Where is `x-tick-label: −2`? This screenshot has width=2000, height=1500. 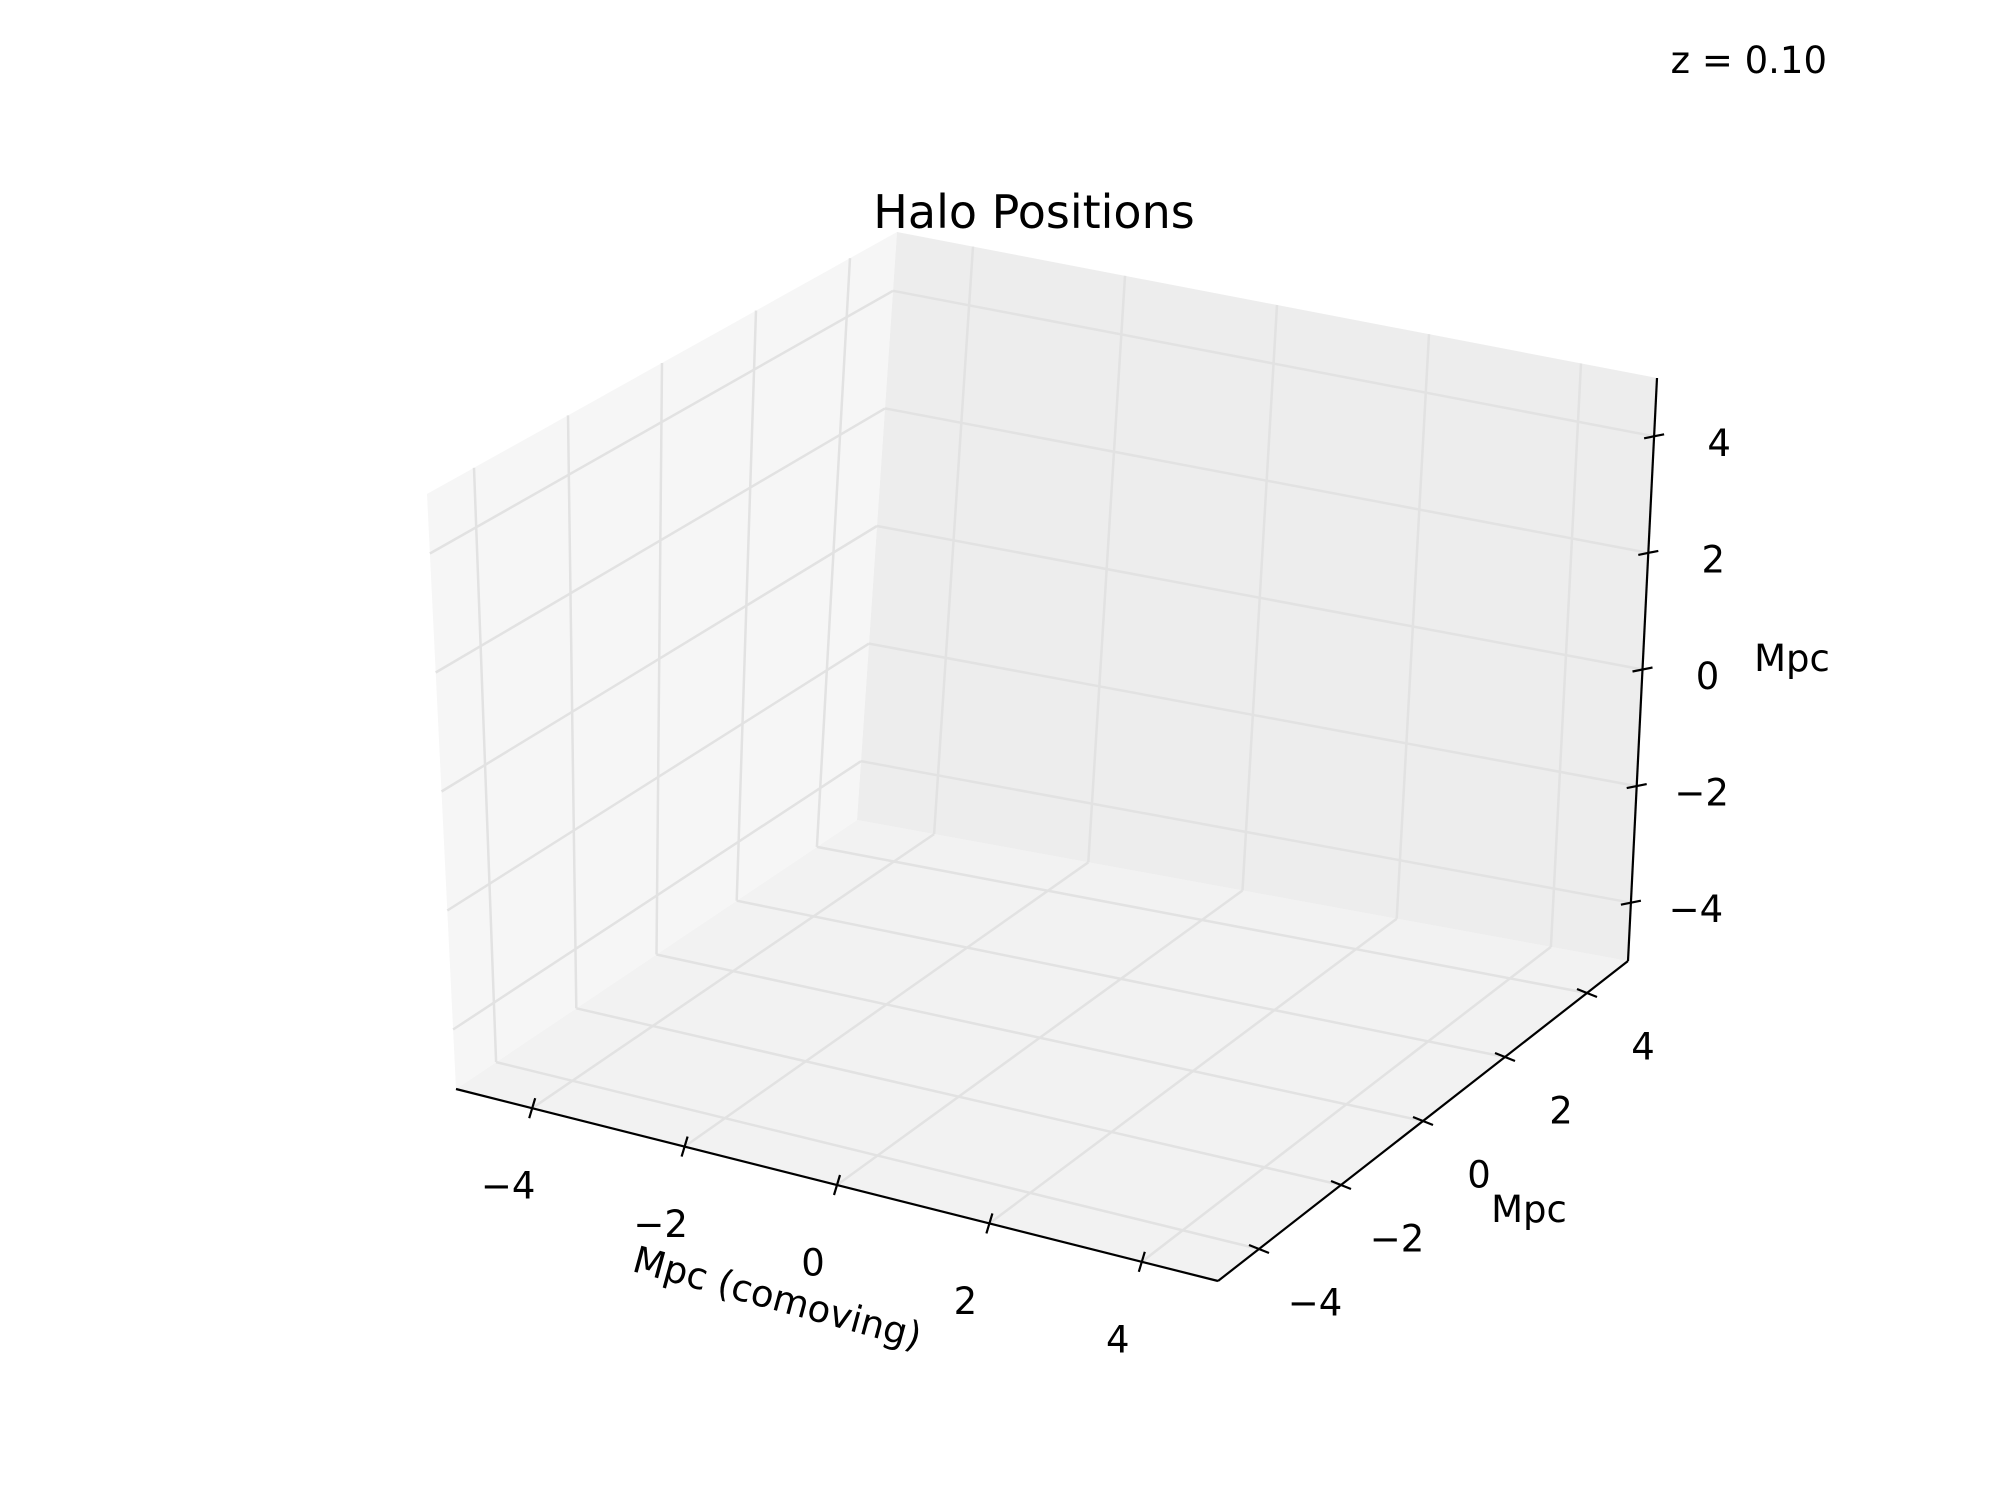 x-tick-label: −2 is located at coordinates (660, 1224).